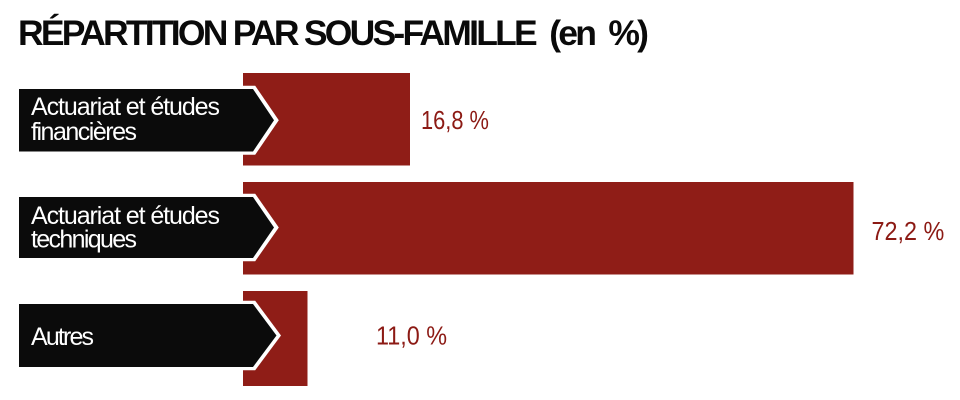 Image resolution: width=960 pixels, height=400 pixels. What do you see at coordinates (84, 240) in the screenshot?
I see `svg-text: techniques` at bounding box center [84, 240].